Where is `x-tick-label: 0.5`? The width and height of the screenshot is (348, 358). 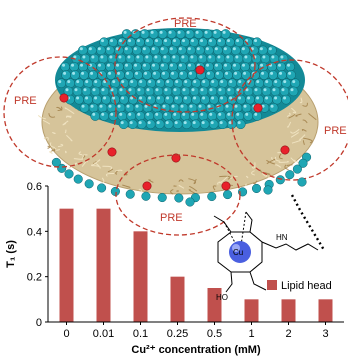
x-tick-label: 0.5 is located at coordinates (214, 334).